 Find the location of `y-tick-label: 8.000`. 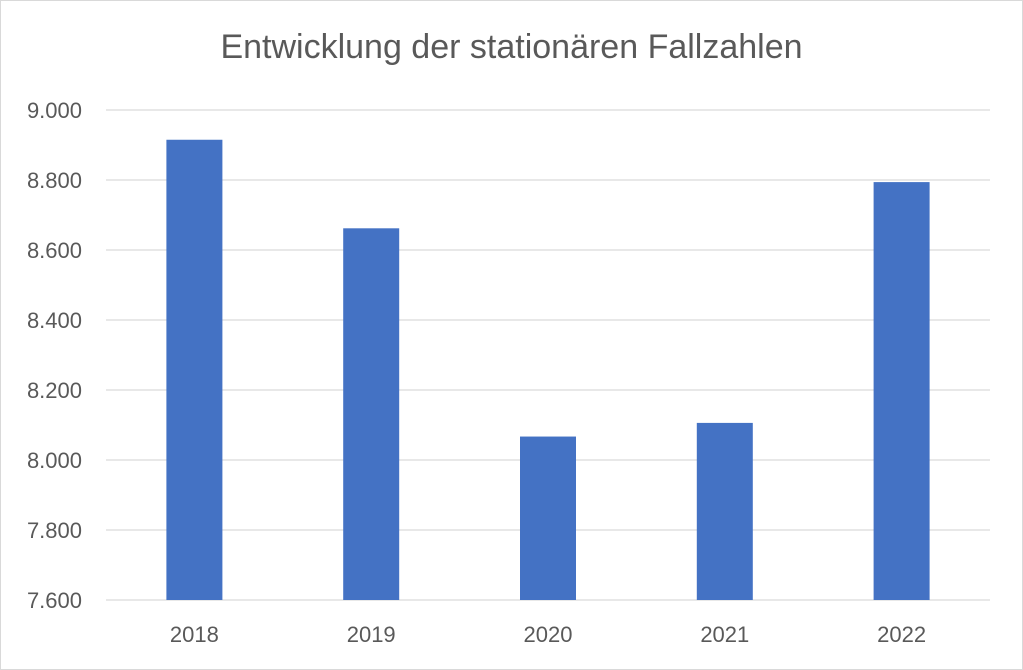

y-tick-label: 8.000 is located at coordinates (54, 460).